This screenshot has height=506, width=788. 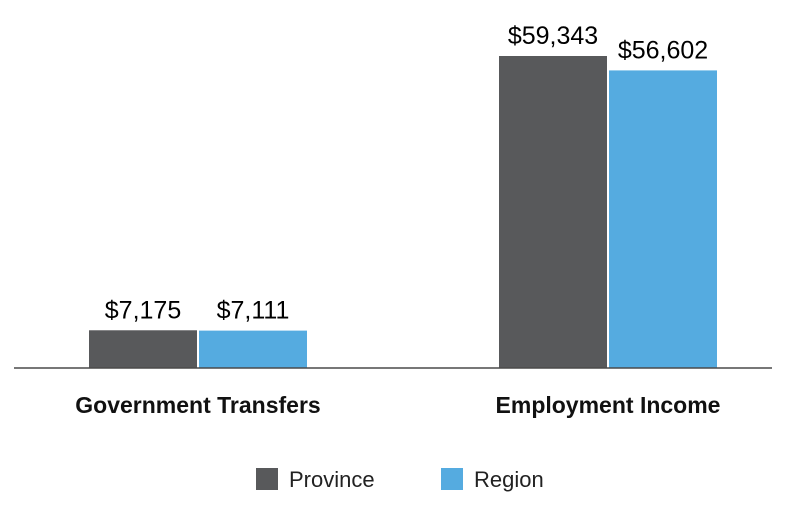 I want to click on legend-swatch-region, so click(x=452, y=479).